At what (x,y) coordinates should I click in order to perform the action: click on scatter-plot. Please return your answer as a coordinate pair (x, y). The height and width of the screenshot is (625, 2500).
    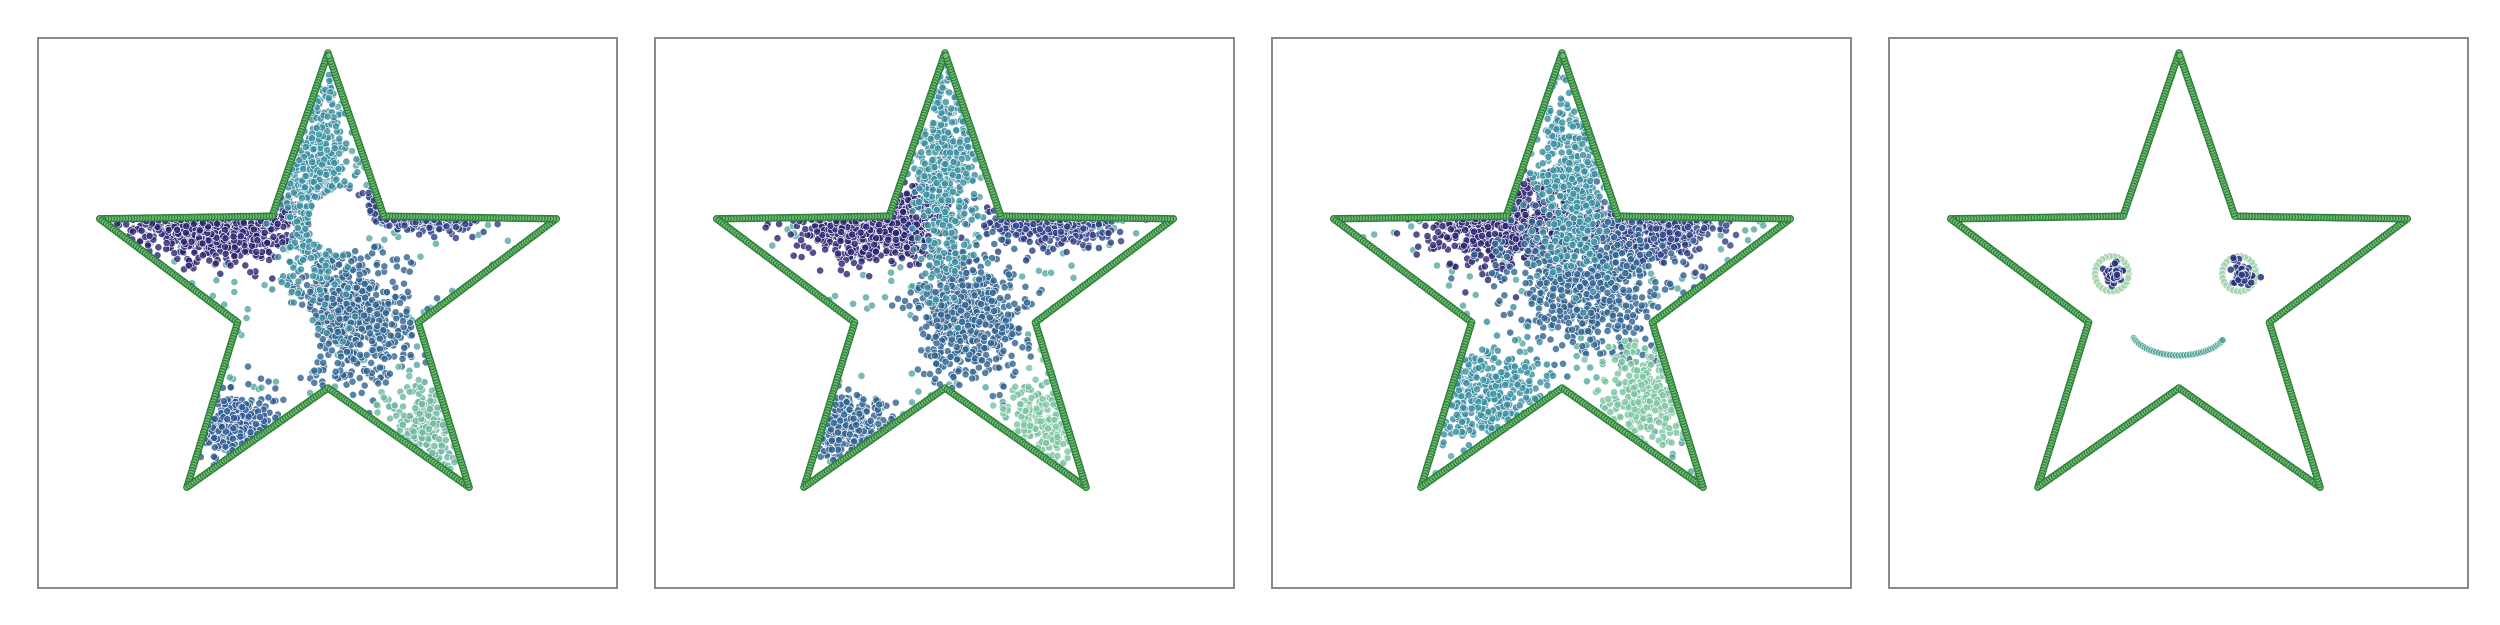
    Looking at the image, I should click on (945, 270).